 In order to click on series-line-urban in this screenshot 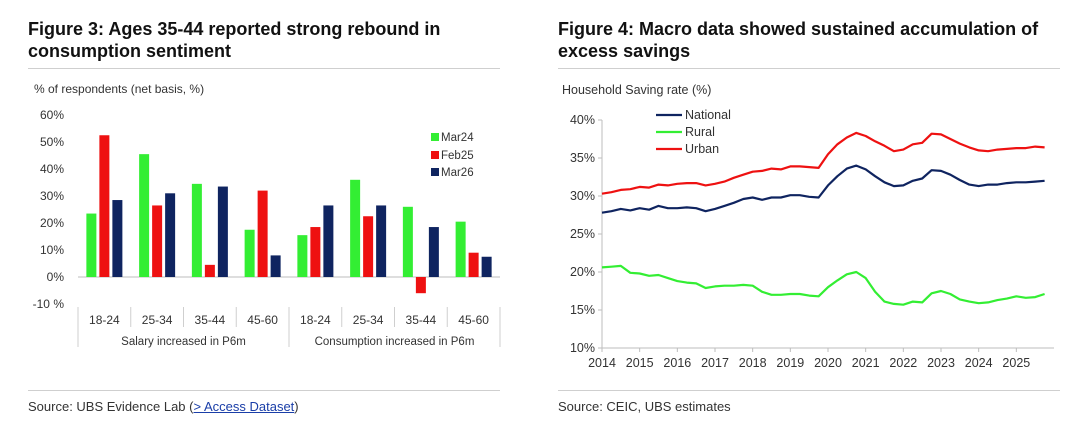, I will do `click(823, 163)`.